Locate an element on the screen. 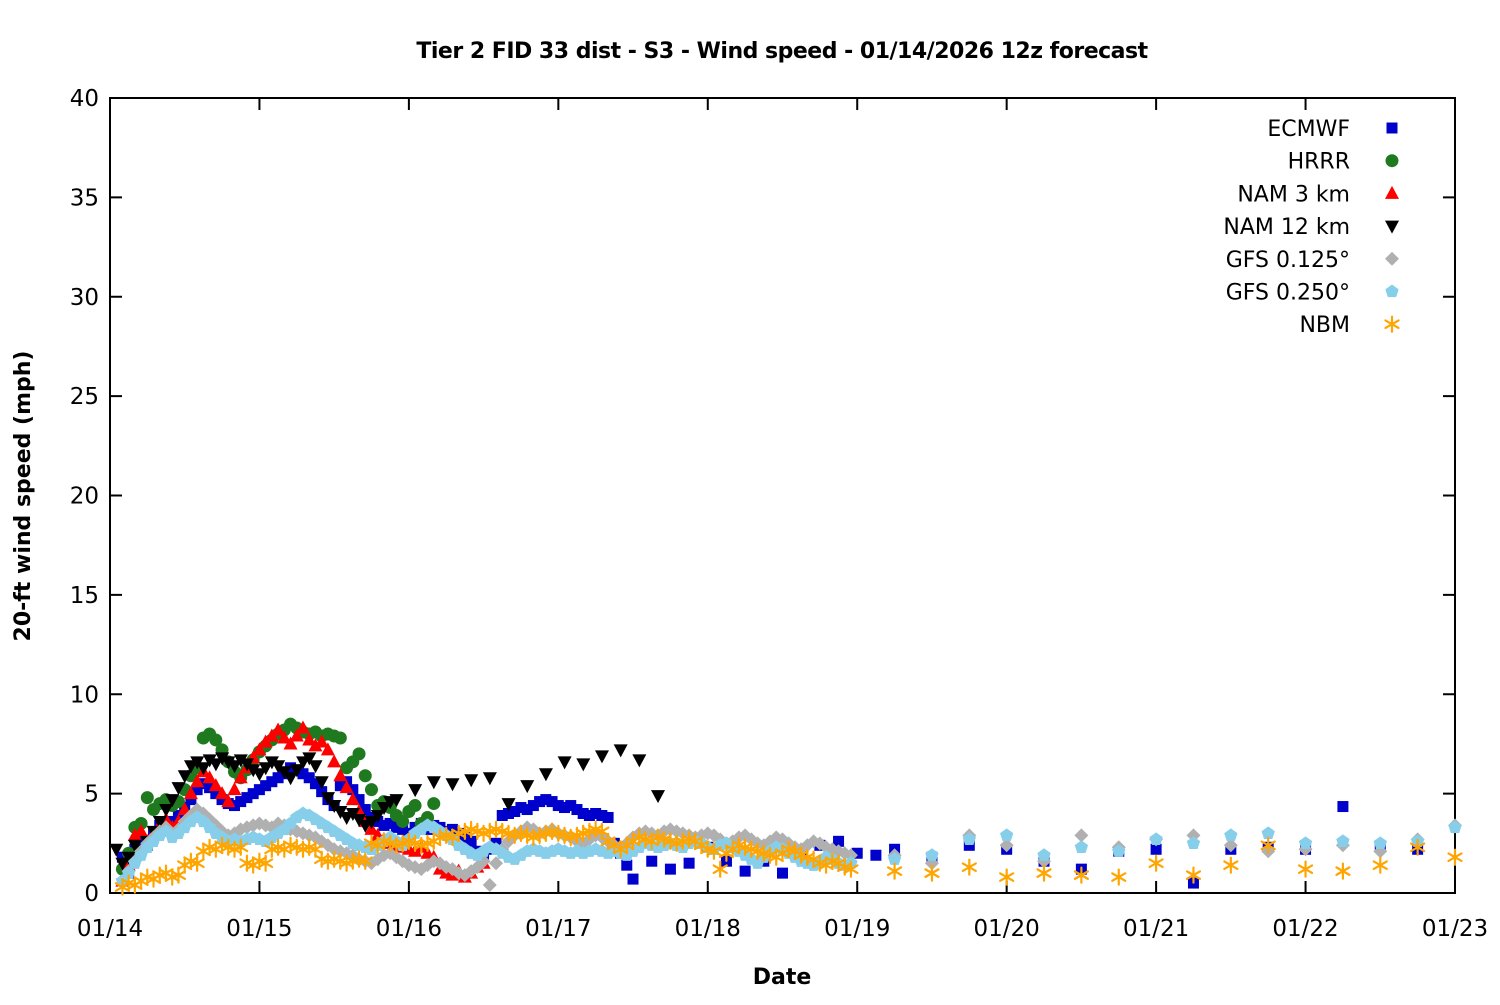  x-tick-label: 01/16 is located at coordinates (409, 929).